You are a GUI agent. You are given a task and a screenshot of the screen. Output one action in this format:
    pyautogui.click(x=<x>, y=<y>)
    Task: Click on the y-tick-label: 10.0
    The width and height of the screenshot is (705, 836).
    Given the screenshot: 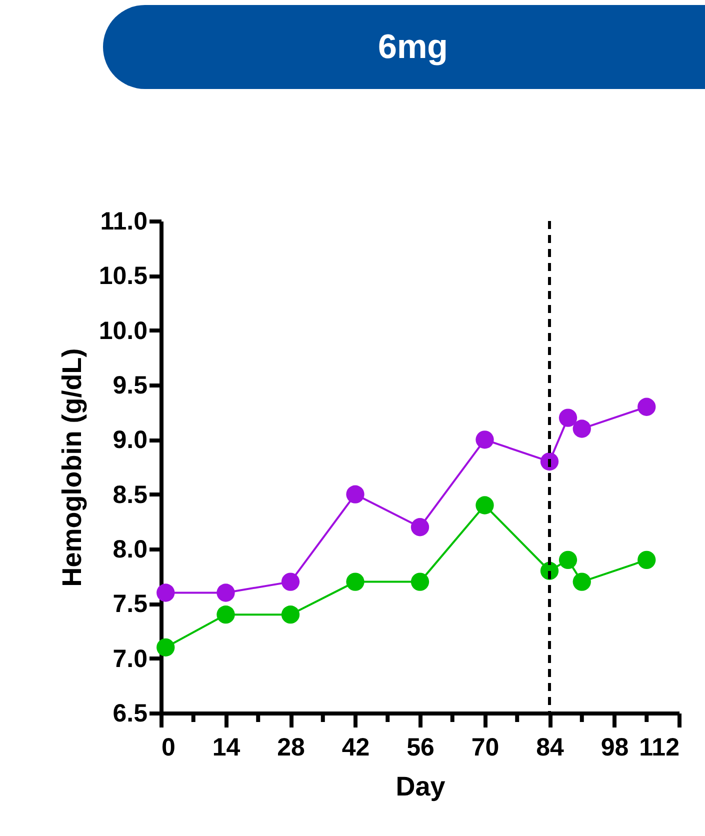 What is the action you would take?
    pyautogui.click(x=123, y=330)
    